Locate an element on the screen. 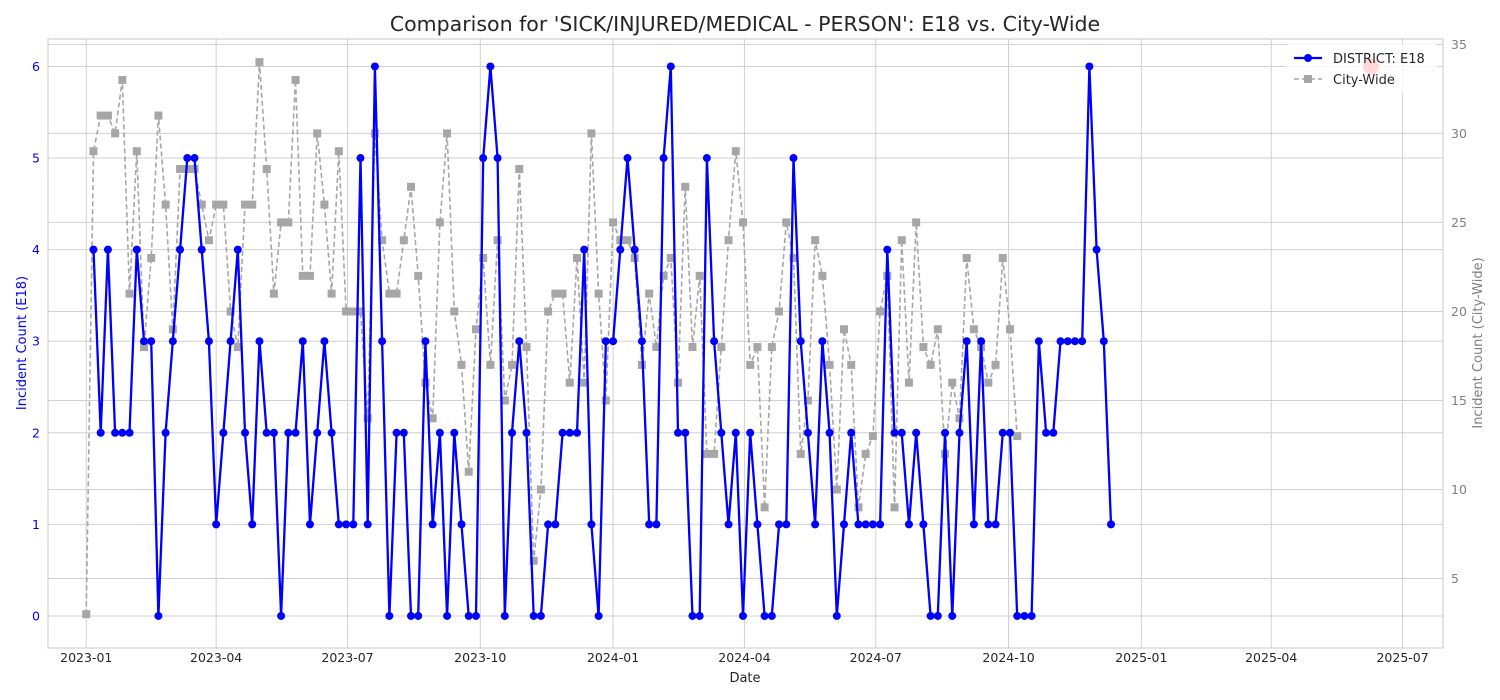 The image size is (1500, 700). y-axis-left-ticks: 0 1 2 3 4 5 6 is located at coordinates (36, 341).